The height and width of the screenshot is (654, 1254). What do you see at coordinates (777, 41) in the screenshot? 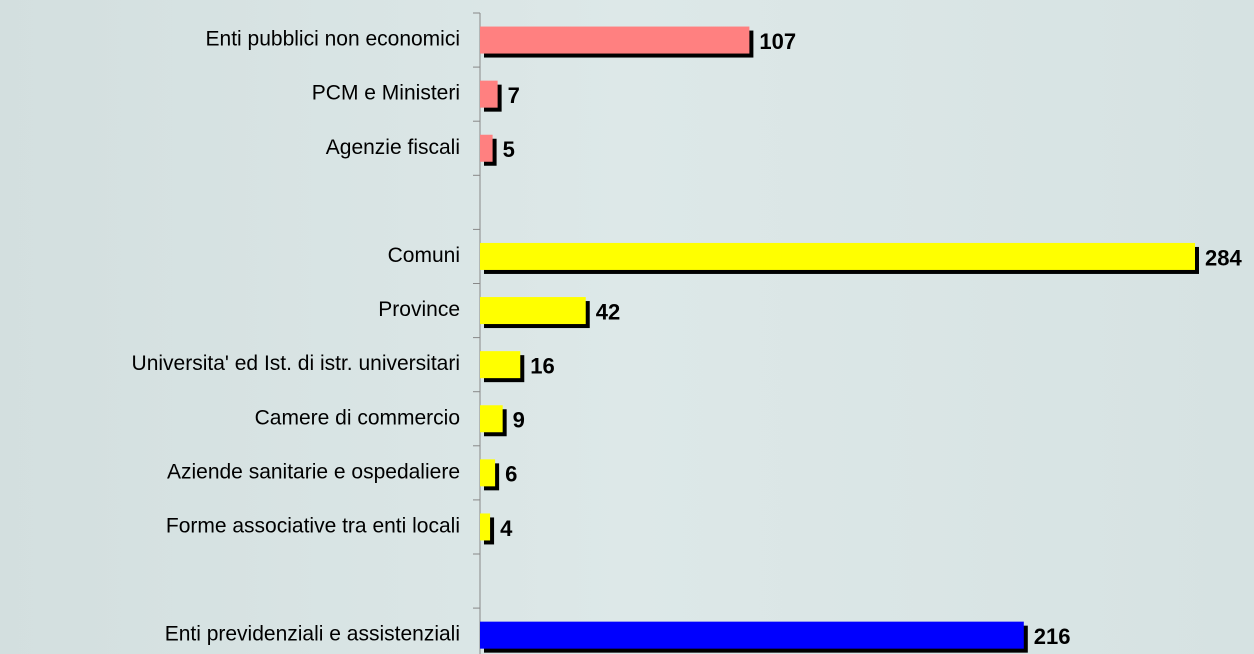
I see `value-label: 107` at bounding box center [777, 41].